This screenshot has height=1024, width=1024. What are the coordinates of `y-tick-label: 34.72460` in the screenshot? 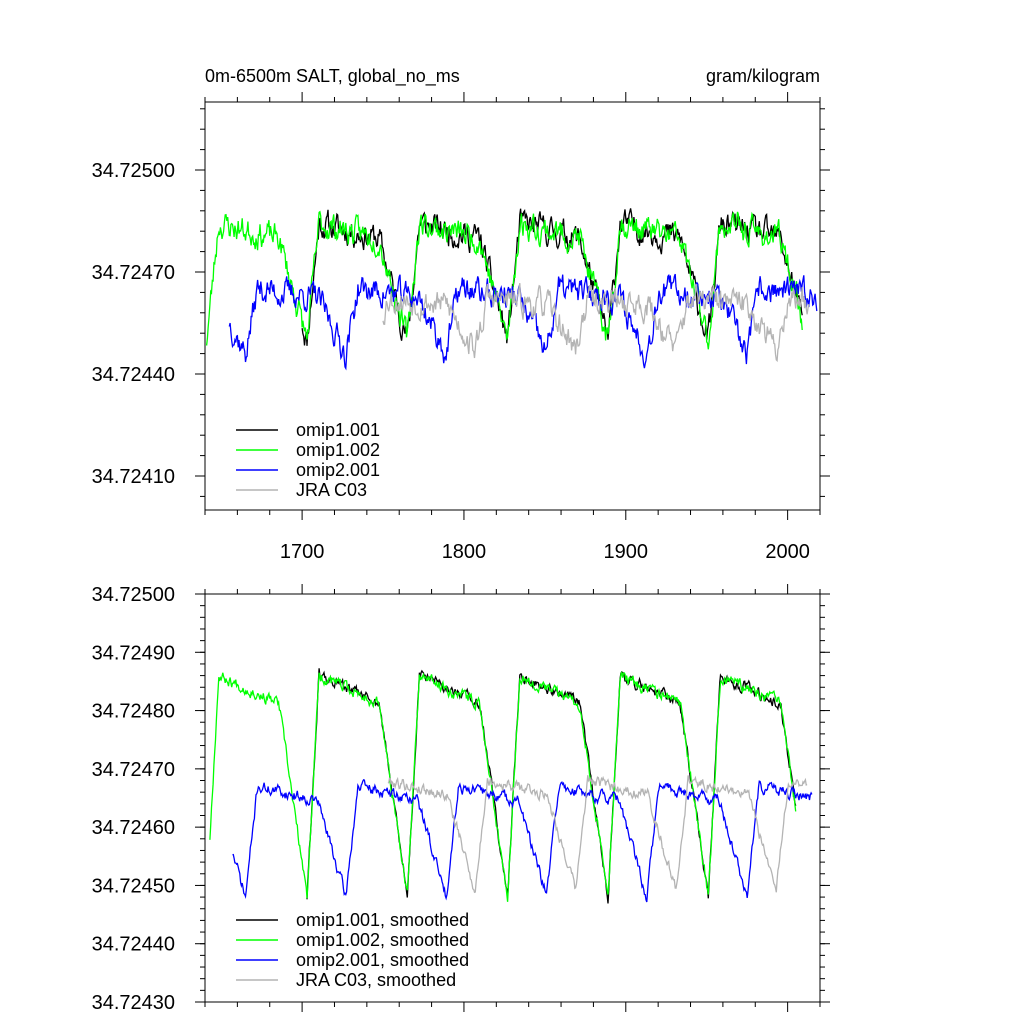 It's located at (133, 828).